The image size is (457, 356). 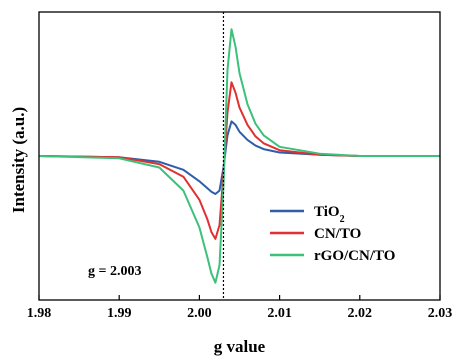 I want to click on x-tick-label-2: 2.00, so click(x=199, y=313).